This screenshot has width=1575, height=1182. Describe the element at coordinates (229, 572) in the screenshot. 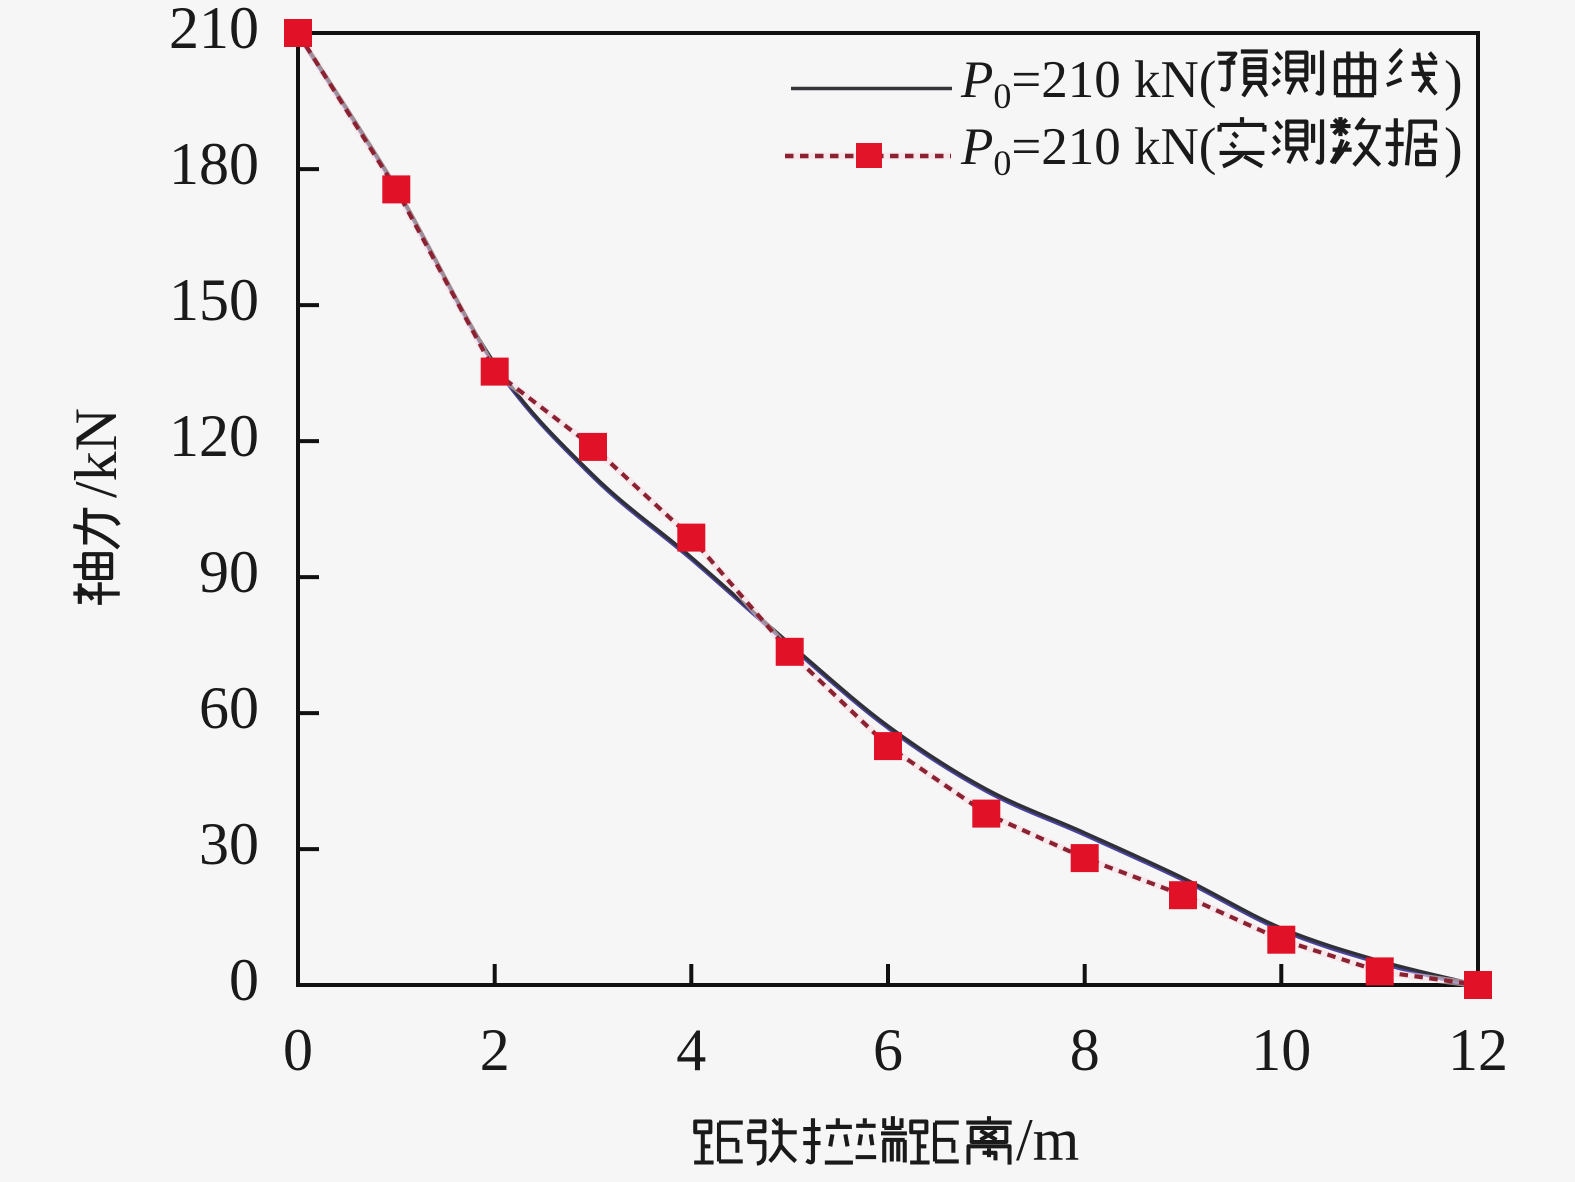

I see `svg-text: 90` at that location.